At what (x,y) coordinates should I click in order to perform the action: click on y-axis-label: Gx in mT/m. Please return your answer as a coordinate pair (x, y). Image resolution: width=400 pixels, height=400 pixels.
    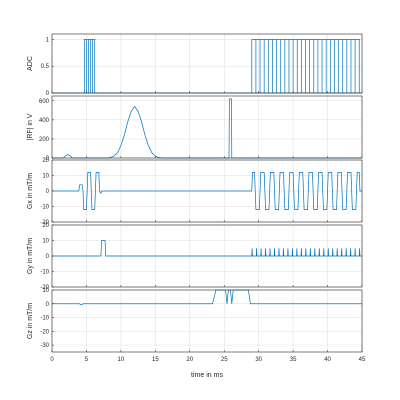
    Looking at the image, I should click on (30, 191).